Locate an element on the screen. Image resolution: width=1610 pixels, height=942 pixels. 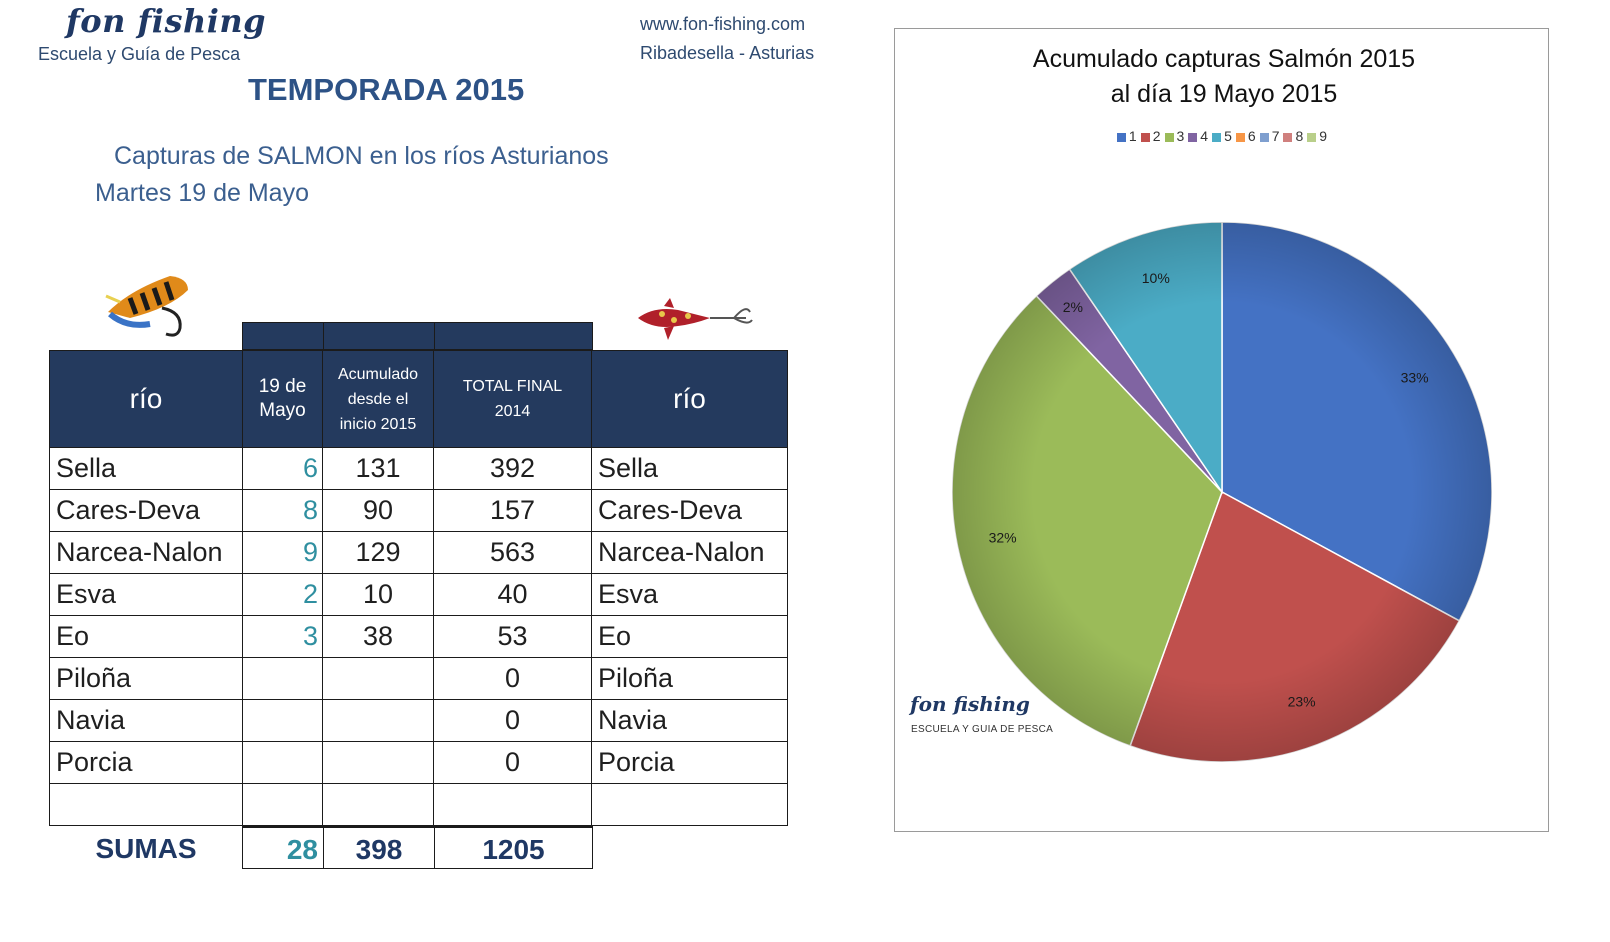
river-name: Sella is located at coordinates (146, 468).